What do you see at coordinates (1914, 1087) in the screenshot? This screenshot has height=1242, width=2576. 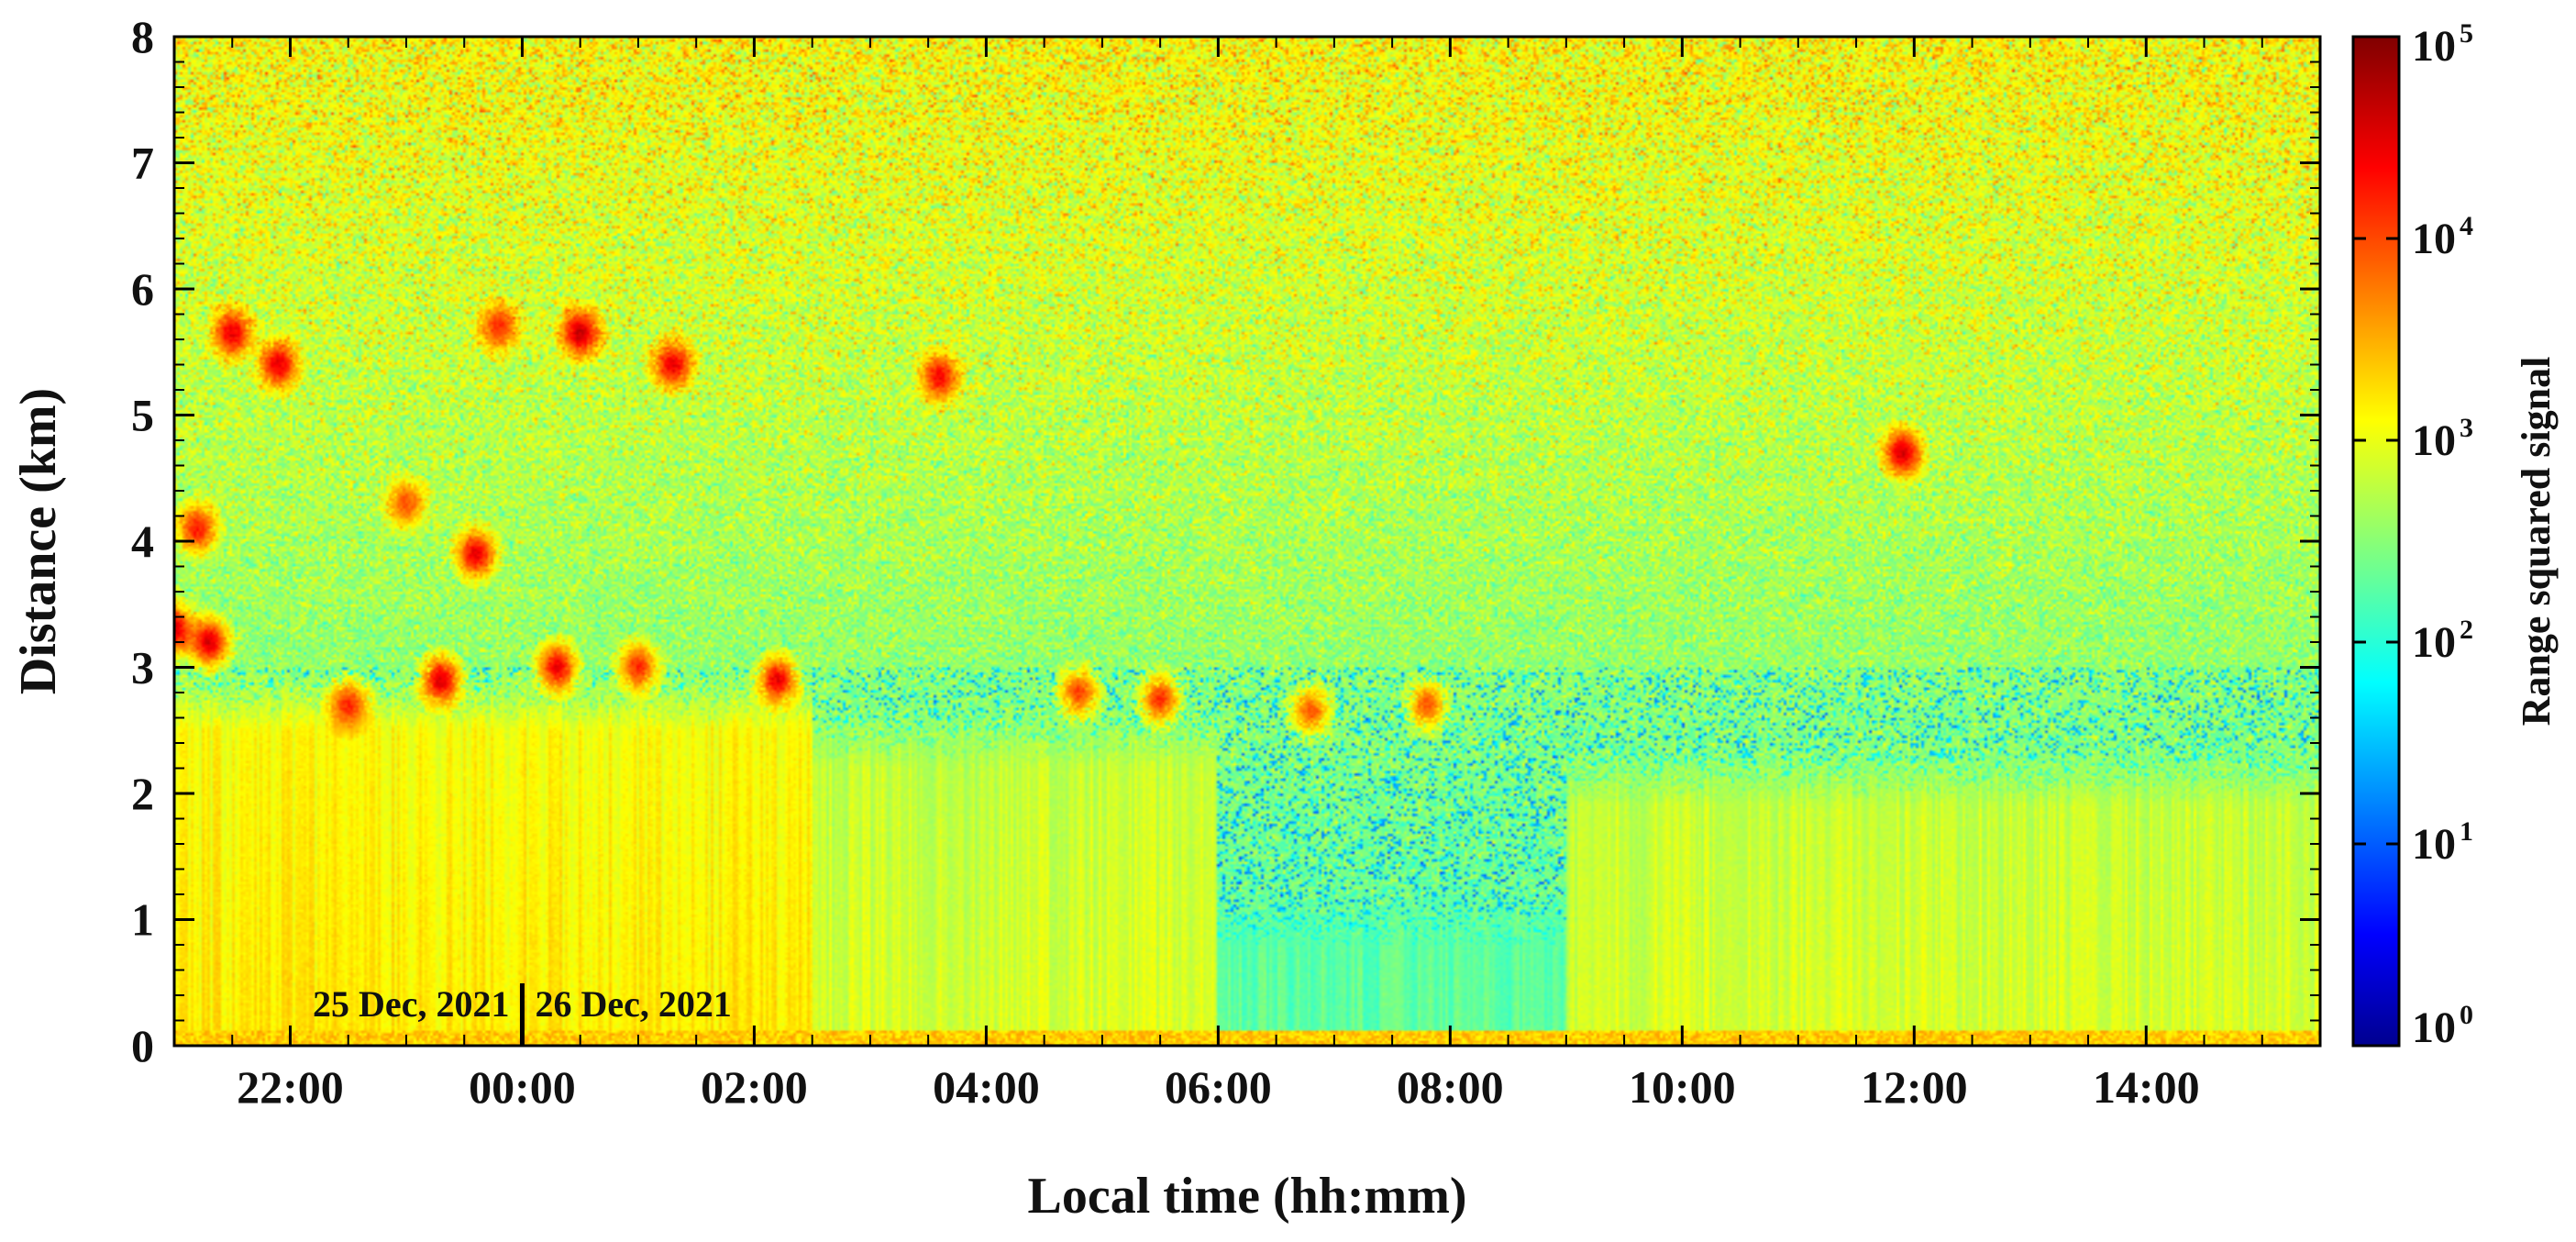 I see `x-tick-label: 12:00` at bounding box center [1914, 1087].